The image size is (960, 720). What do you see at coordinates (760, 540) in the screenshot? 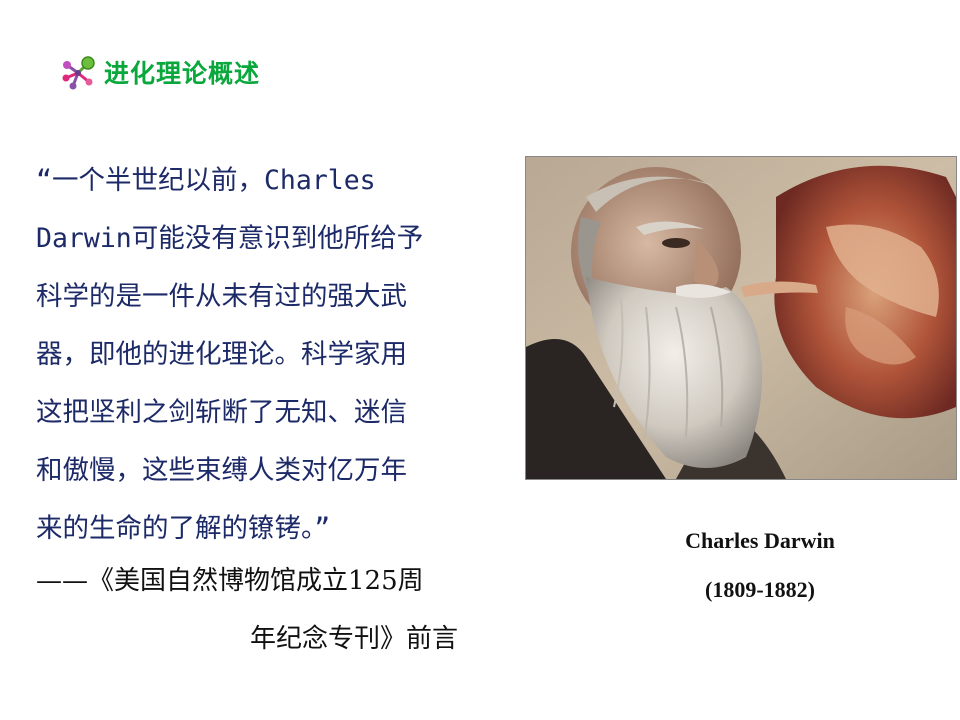
I see `photo-caption-name: Charles Darwin` at bounding box center [760, 540].